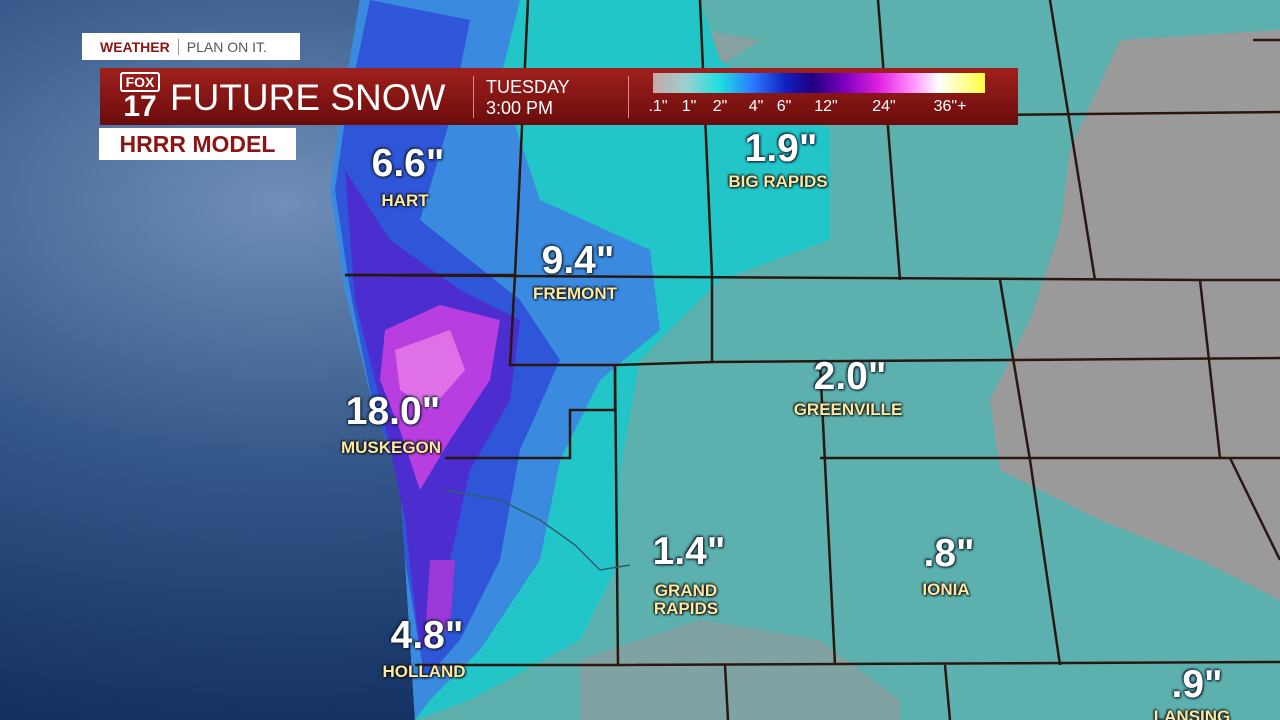 This screenshot has height=720, width=1280. Describe the element at coordinates (391, 447) in the screenshot. I see `city-name: MUSKEGON` at that location.